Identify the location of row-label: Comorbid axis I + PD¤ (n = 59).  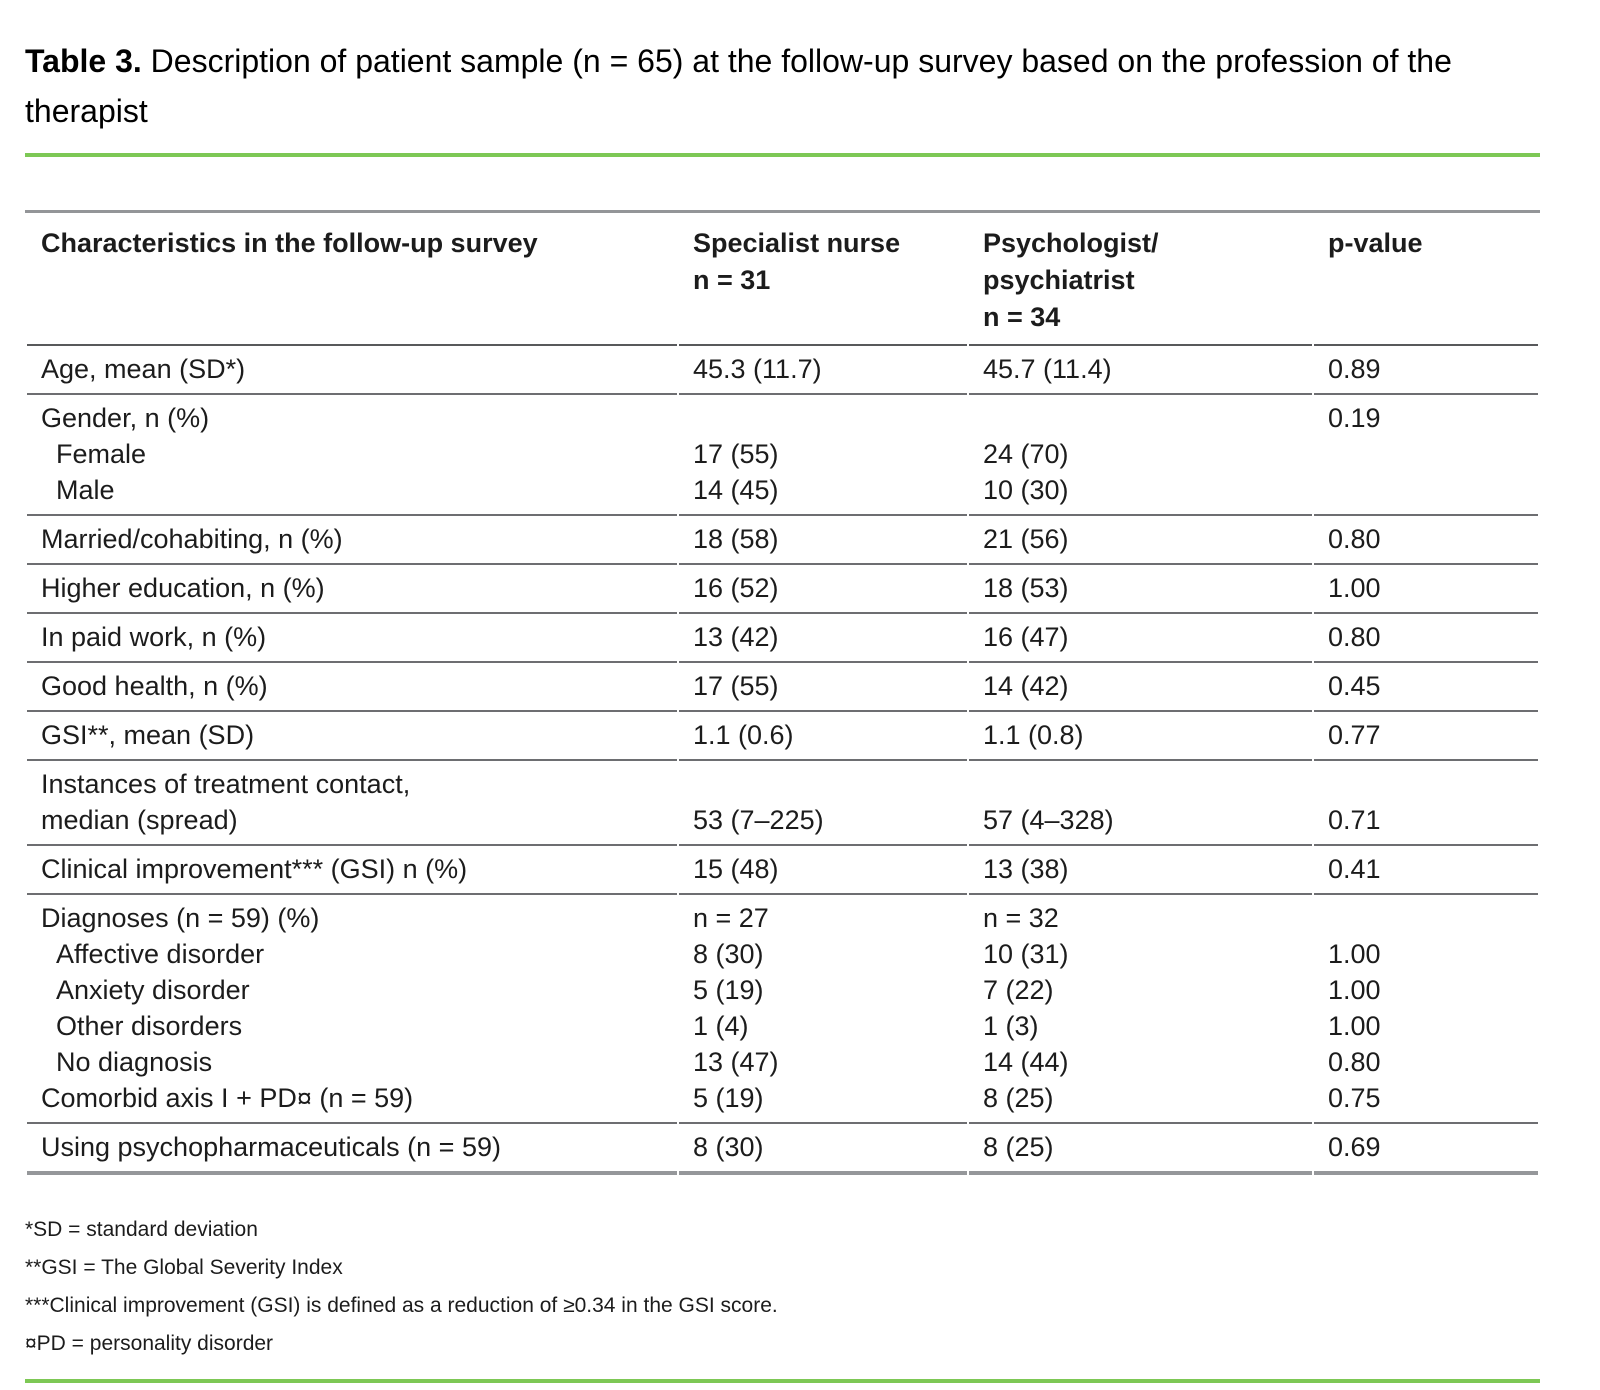
(352, 1102).